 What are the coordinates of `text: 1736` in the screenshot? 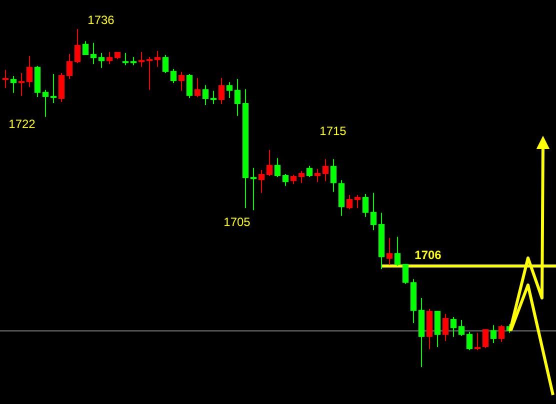 It's located at (101, 20).